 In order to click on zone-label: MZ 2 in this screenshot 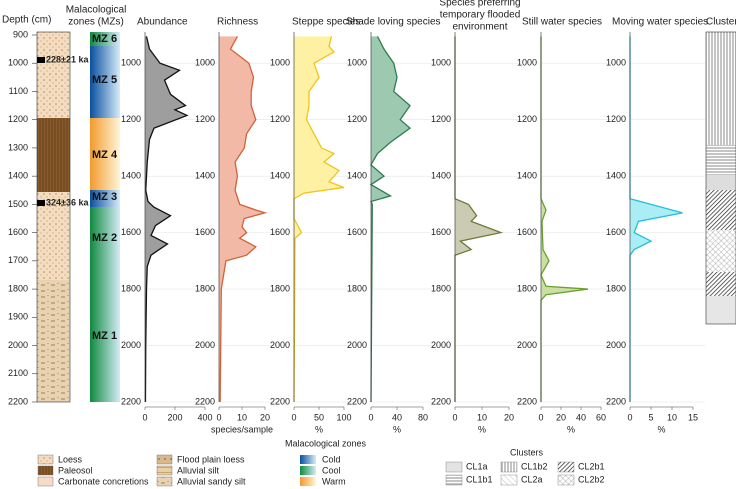, I will do `click(104, 238)`.